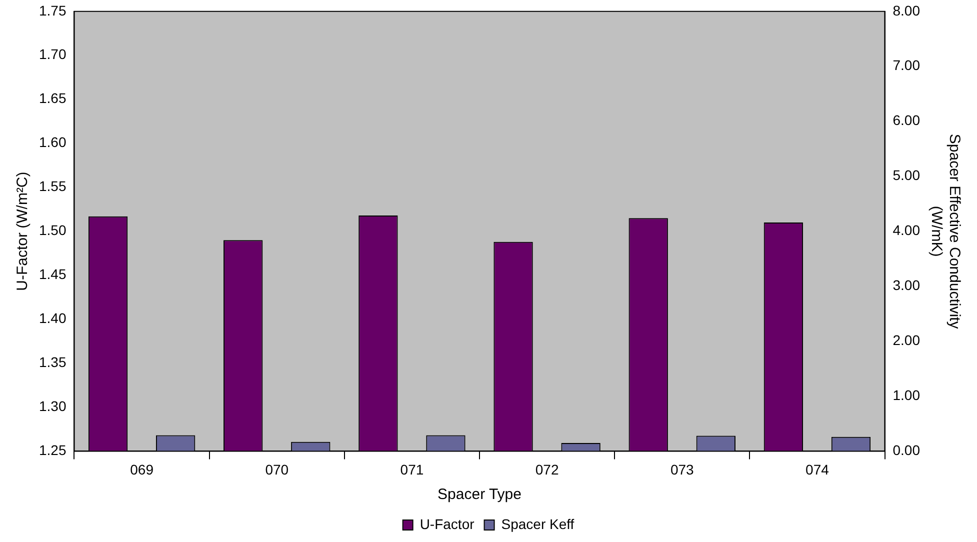  What do you see at coordinates (906, 120) in the screenshot?
I see `y2-tick-label: 6.00` at bounding box center [906, 120].